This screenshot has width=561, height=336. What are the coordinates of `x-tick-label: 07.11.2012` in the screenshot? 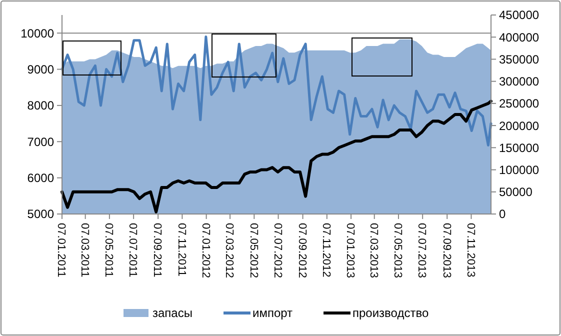 It's located at (326, 250).